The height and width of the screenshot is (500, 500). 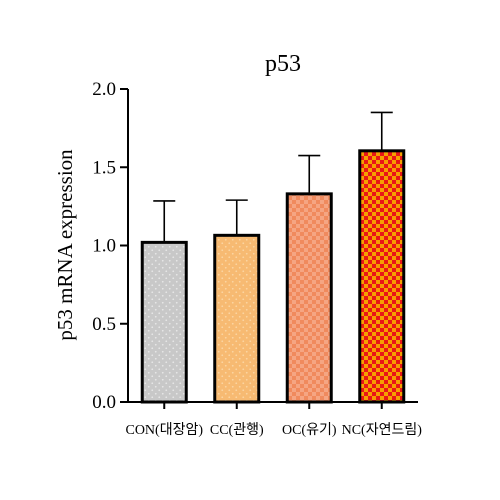 I want to click on y-tick-label-4: 2.0, so click(x=104, y=89).